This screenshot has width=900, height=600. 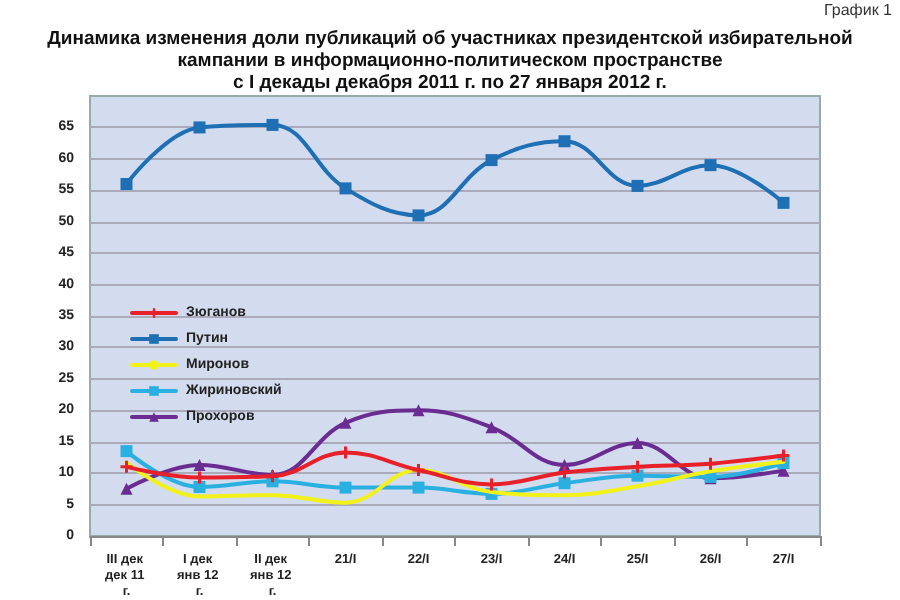 What do you see at coordinates (450, 61) in the screenshot?
I see `chart-title: Динамика изменения доли публикаций об участниках президентской избирательной кампании в информационно-политическом пространстве с I декады декабря 2011 г. по 27 января 2012 г.` at bounding box center [450, 61].